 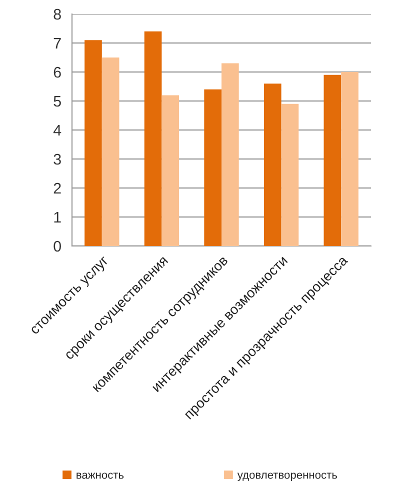 I want to click on y-tick-label: 5, so click(x=57, y=101).